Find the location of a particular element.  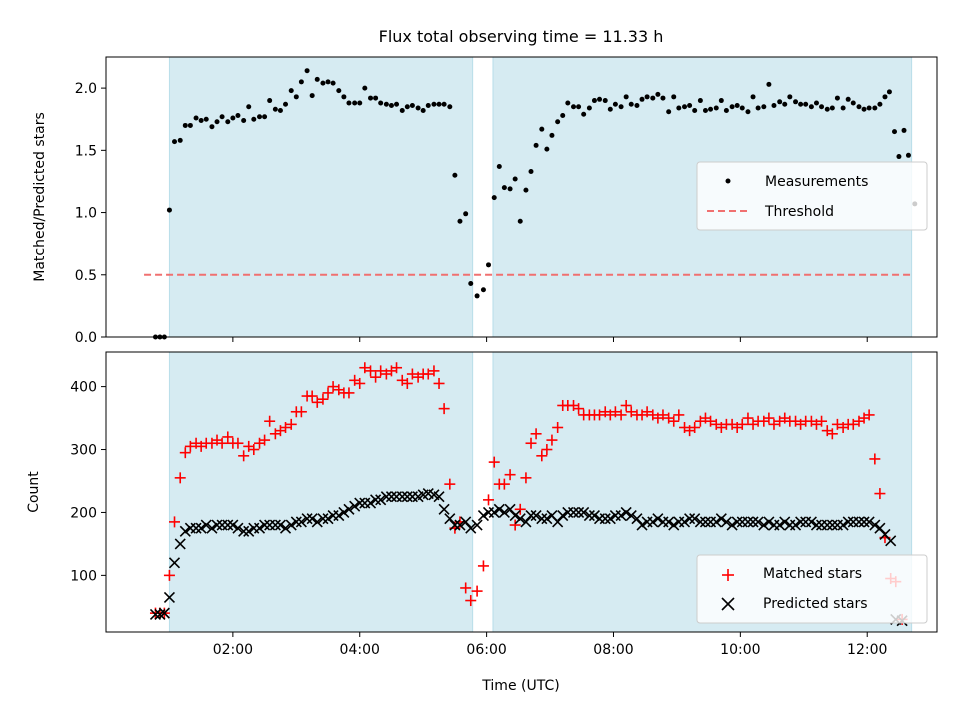

bottom-x-ticks: 02:00 04:00 06:00 08:00 10:00 12:00 is located at coordinates (550, 645).